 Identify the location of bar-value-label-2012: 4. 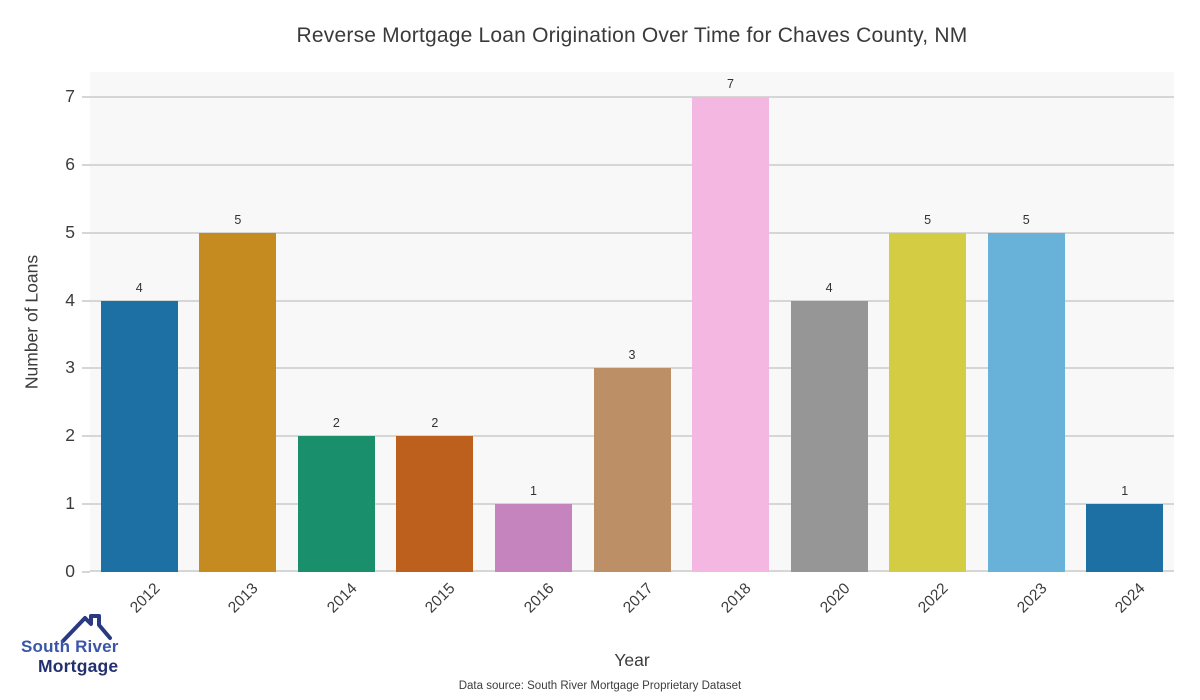
(139, 287).